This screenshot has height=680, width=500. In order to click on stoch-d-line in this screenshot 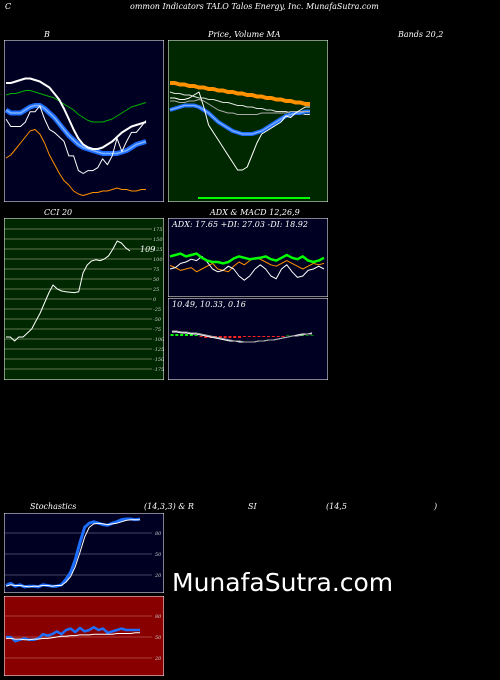, I will do `click(72, 553)`.